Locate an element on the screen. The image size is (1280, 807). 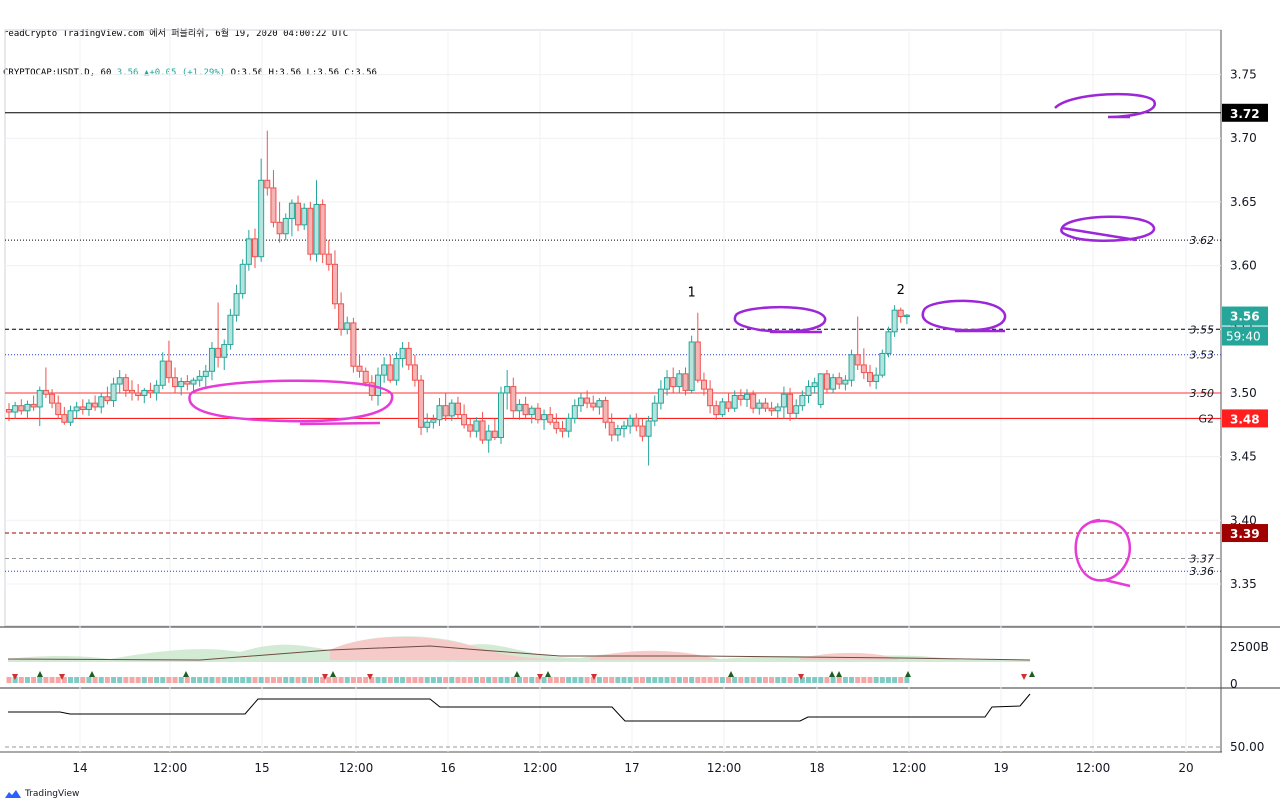
level-price-label: 3.48 is located at coordinates (1245, 419).